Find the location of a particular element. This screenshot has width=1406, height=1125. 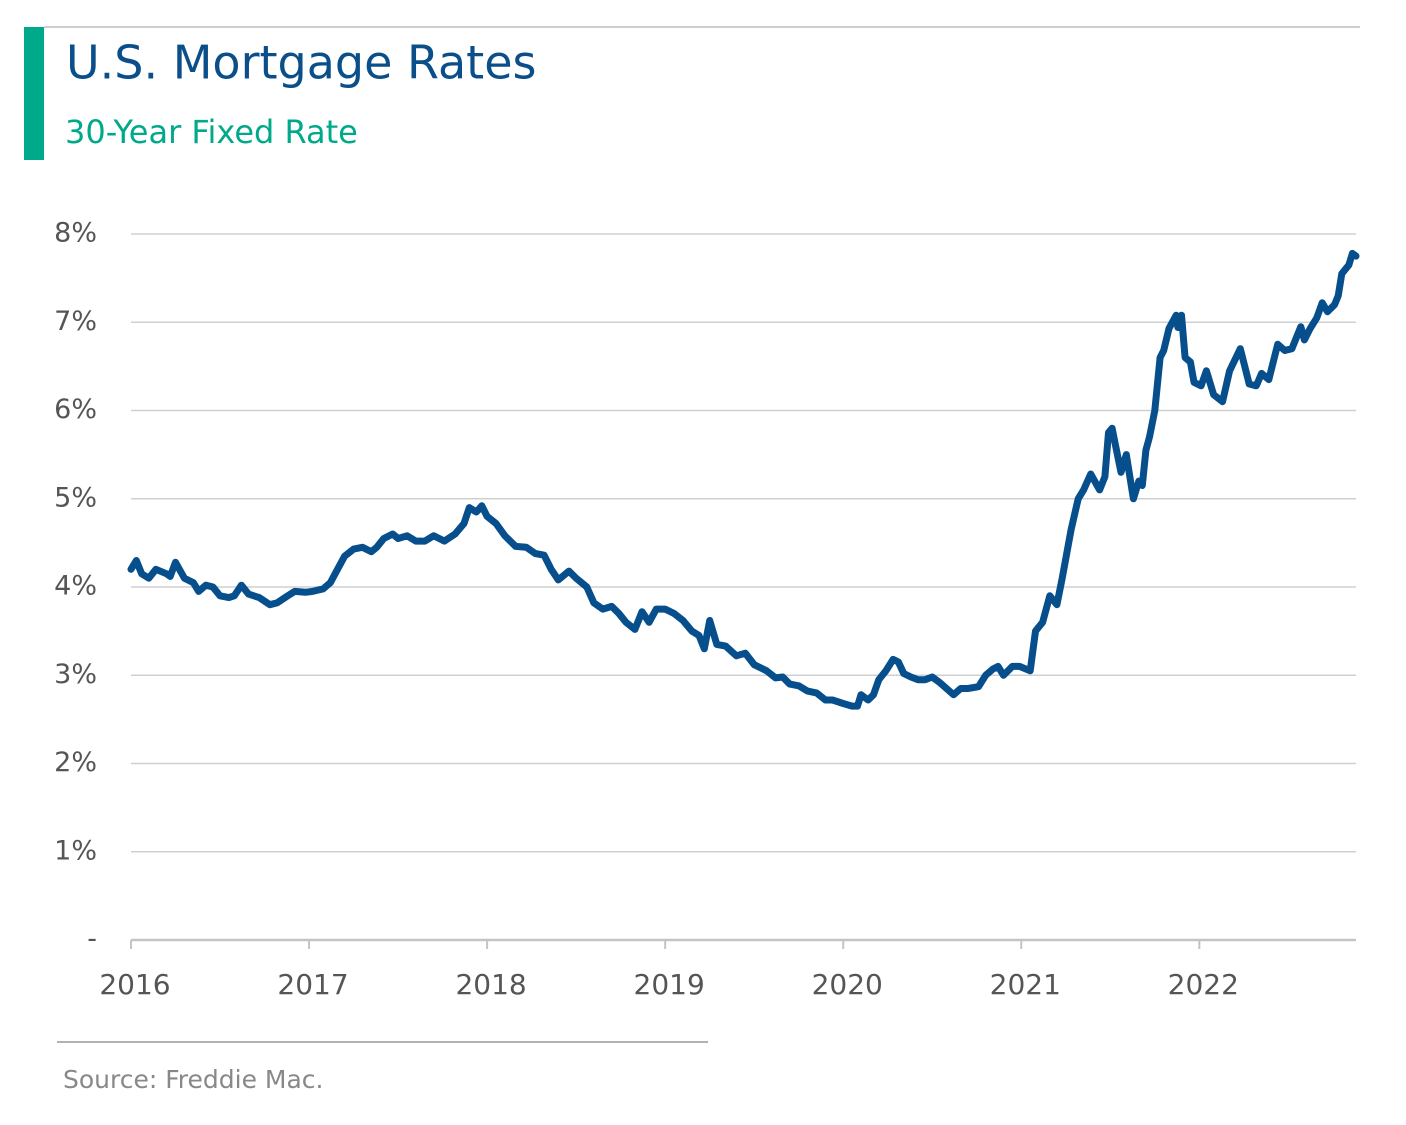

y-tick-label: 6% is located at coordinates (75, 409).